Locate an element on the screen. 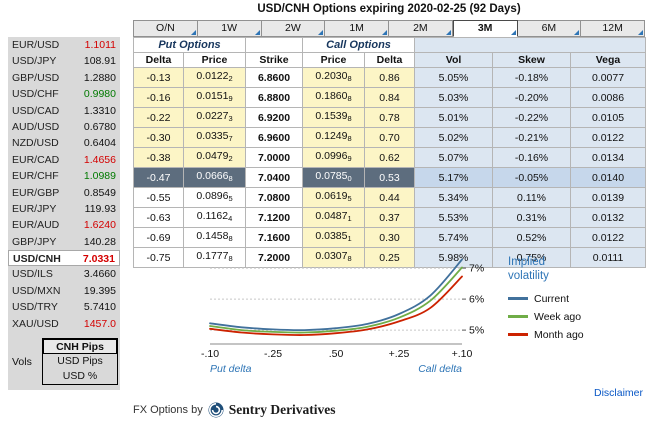  brand-prefix: FX Options by is located at coordinates (168, 410).